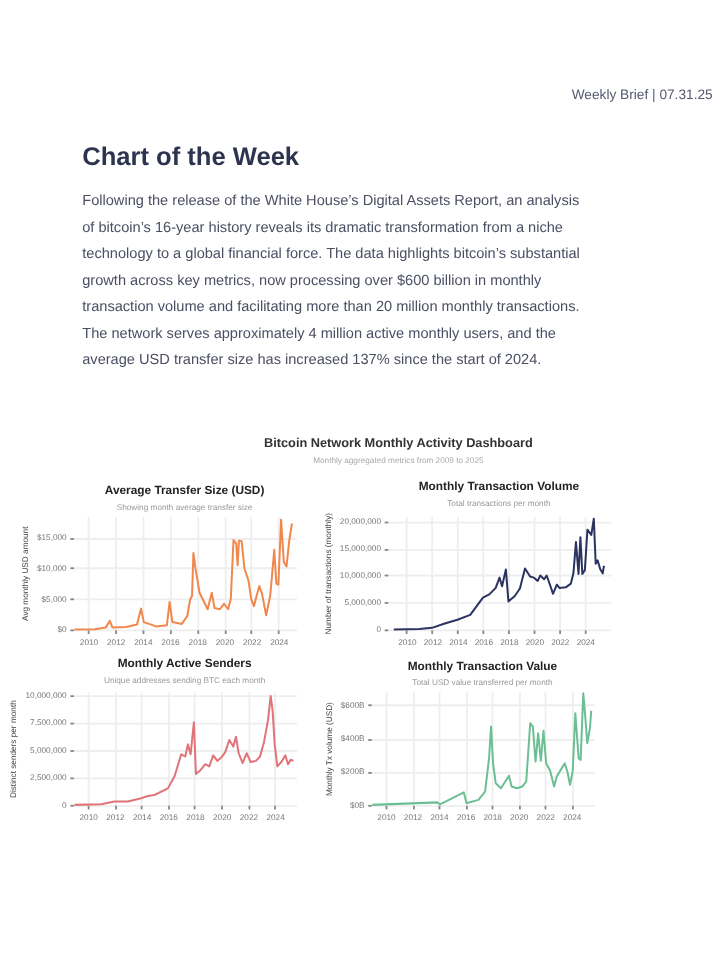 The image size is (720, 960). Describe the element at coordinates (312, 279) in the screenshot. I see `text: growth across key metrics, now processing over $600 billion in monthly` at that location.